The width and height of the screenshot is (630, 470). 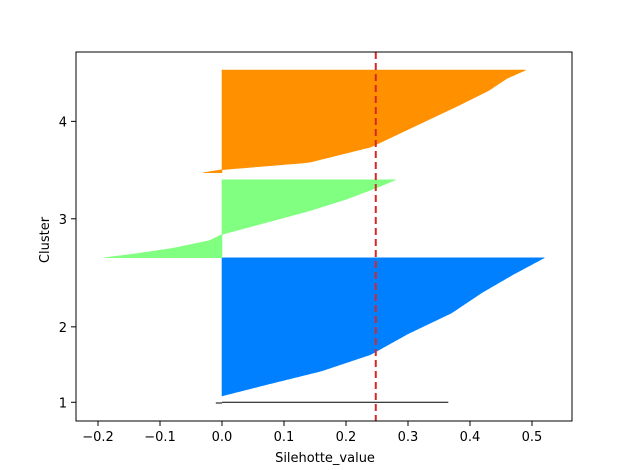 I want to click on cluster-4-area, so click(x=364, y=121).